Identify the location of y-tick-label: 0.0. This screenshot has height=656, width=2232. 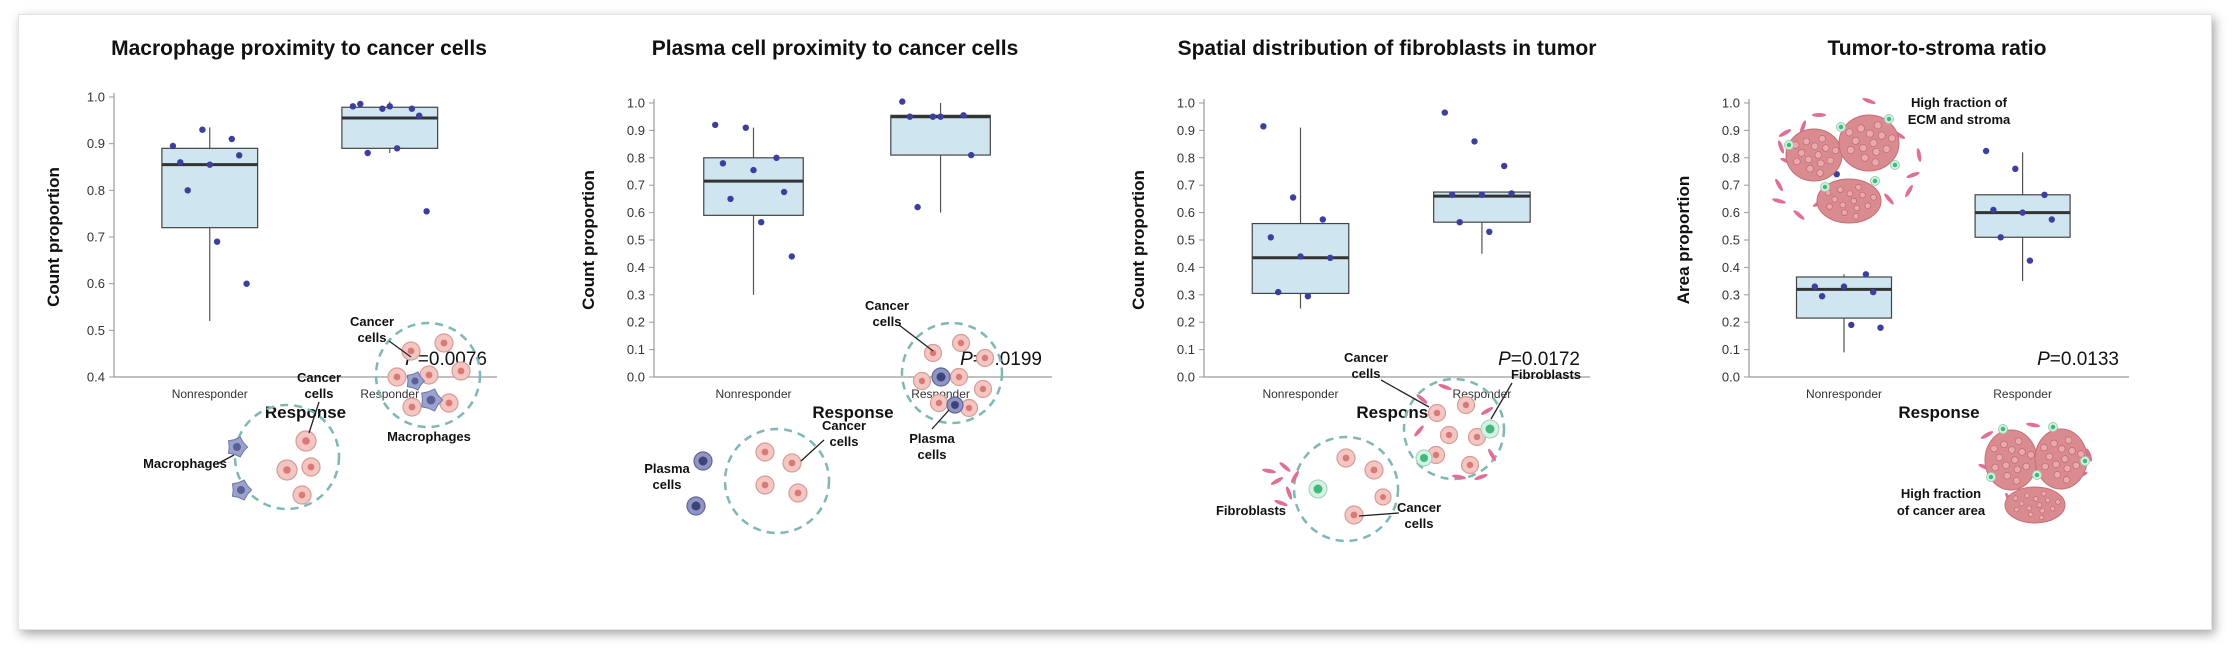
(1731, 377).